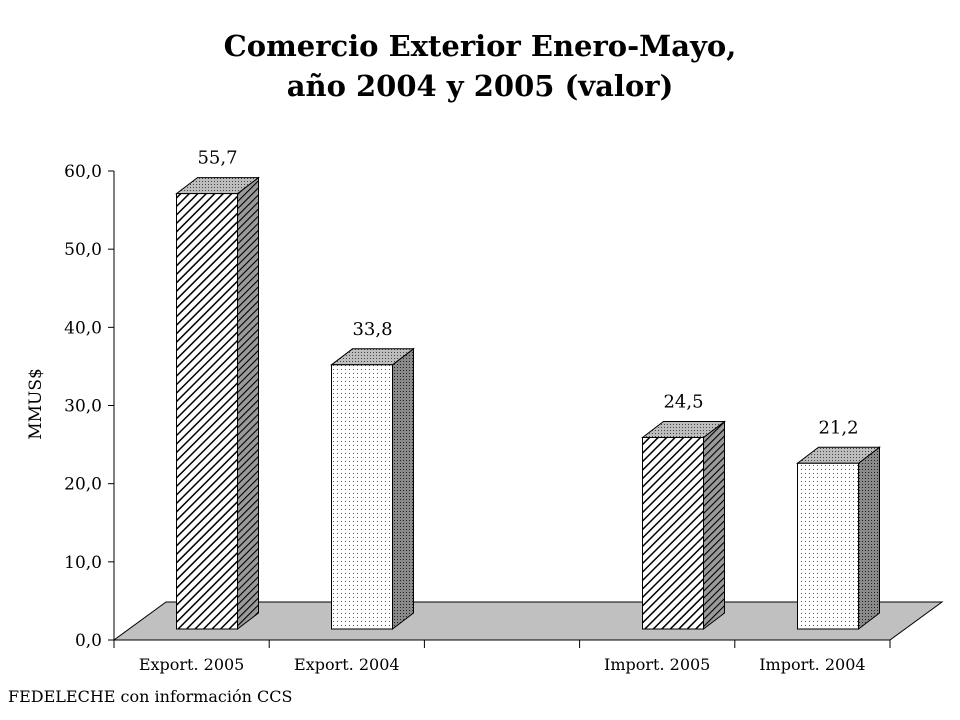  I want to click on y-tick-label: 0,0, so click(88, 641).